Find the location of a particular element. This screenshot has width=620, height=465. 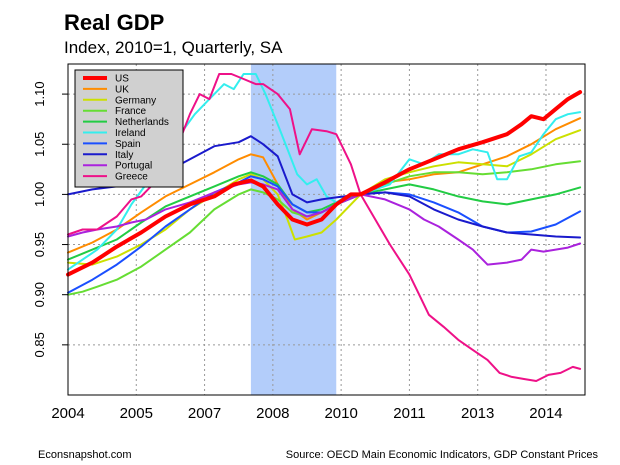

footer-credit: Econsnapshot.com is located at coordinates (85, 455).